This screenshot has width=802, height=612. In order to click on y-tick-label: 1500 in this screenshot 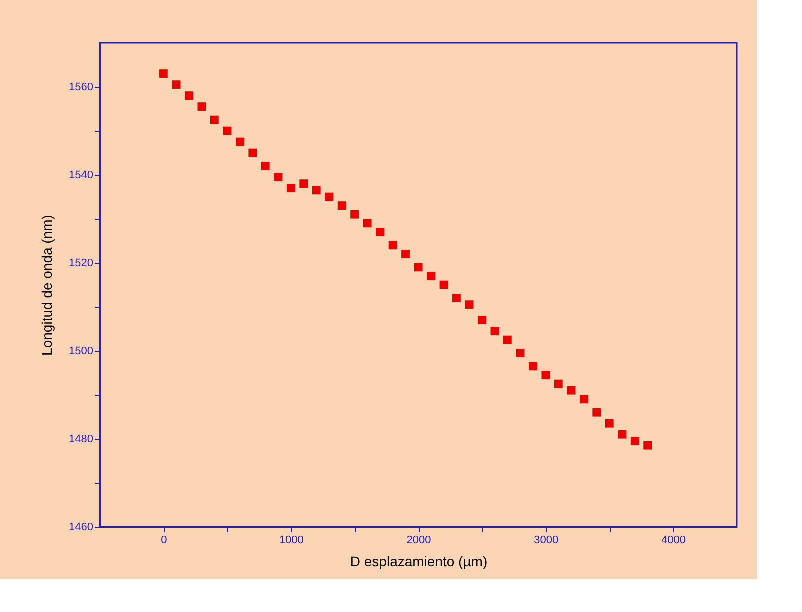, I will do `click(81, 352)`.